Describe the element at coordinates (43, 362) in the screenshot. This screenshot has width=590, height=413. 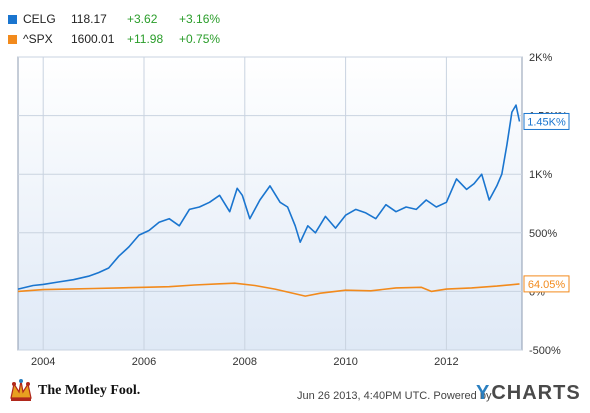
I see `x-tick-label: 2004` at that location.